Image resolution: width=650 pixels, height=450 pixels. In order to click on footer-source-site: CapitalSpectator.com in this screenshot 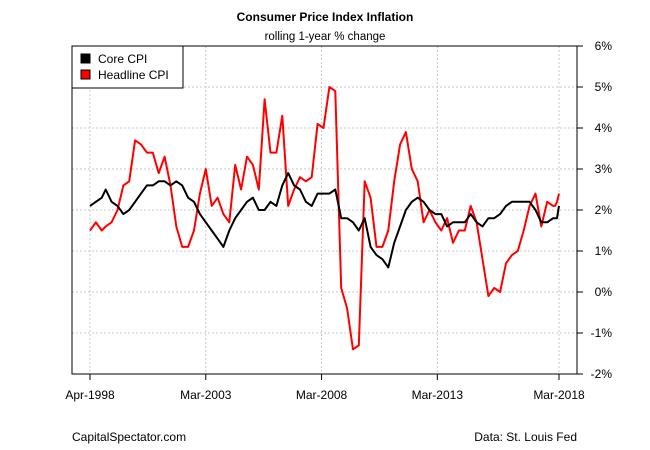, I will do `click(129, 437)`.